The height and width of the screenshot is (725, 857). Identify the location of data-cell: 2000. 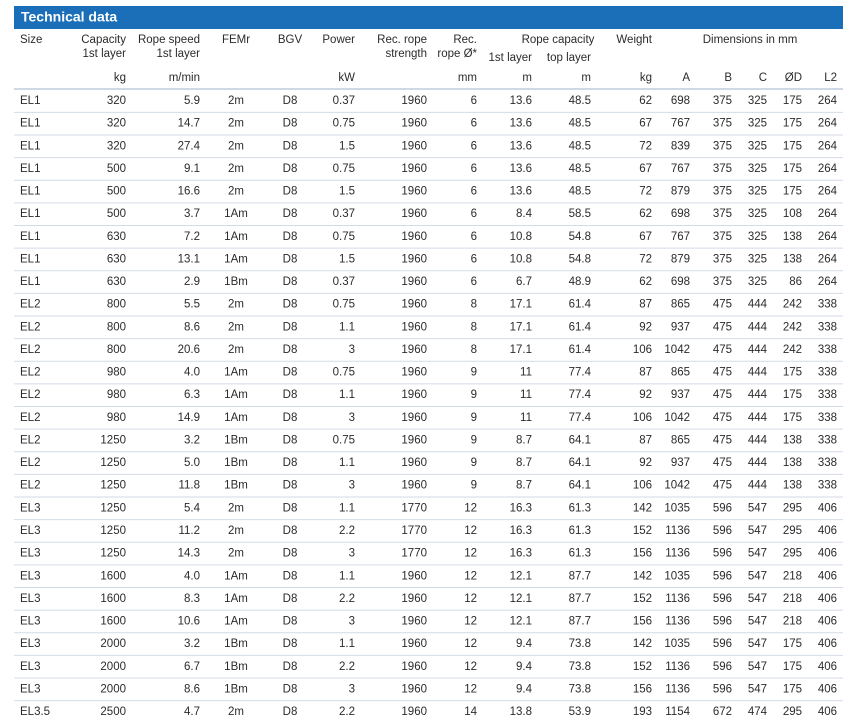
(113, 644).